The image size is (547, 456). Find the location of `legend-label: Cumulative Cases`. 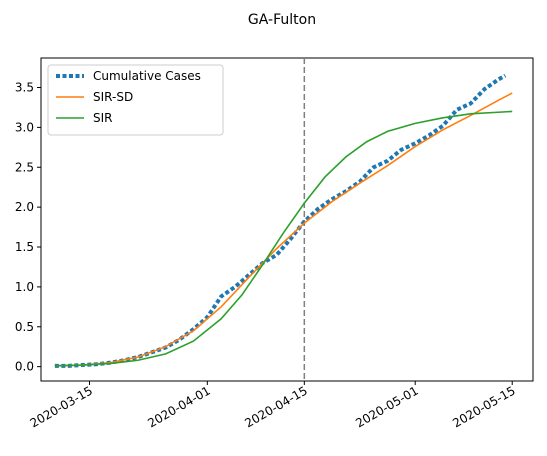

legend-label: Cumulative Cases is located at coordinates (147, 76).